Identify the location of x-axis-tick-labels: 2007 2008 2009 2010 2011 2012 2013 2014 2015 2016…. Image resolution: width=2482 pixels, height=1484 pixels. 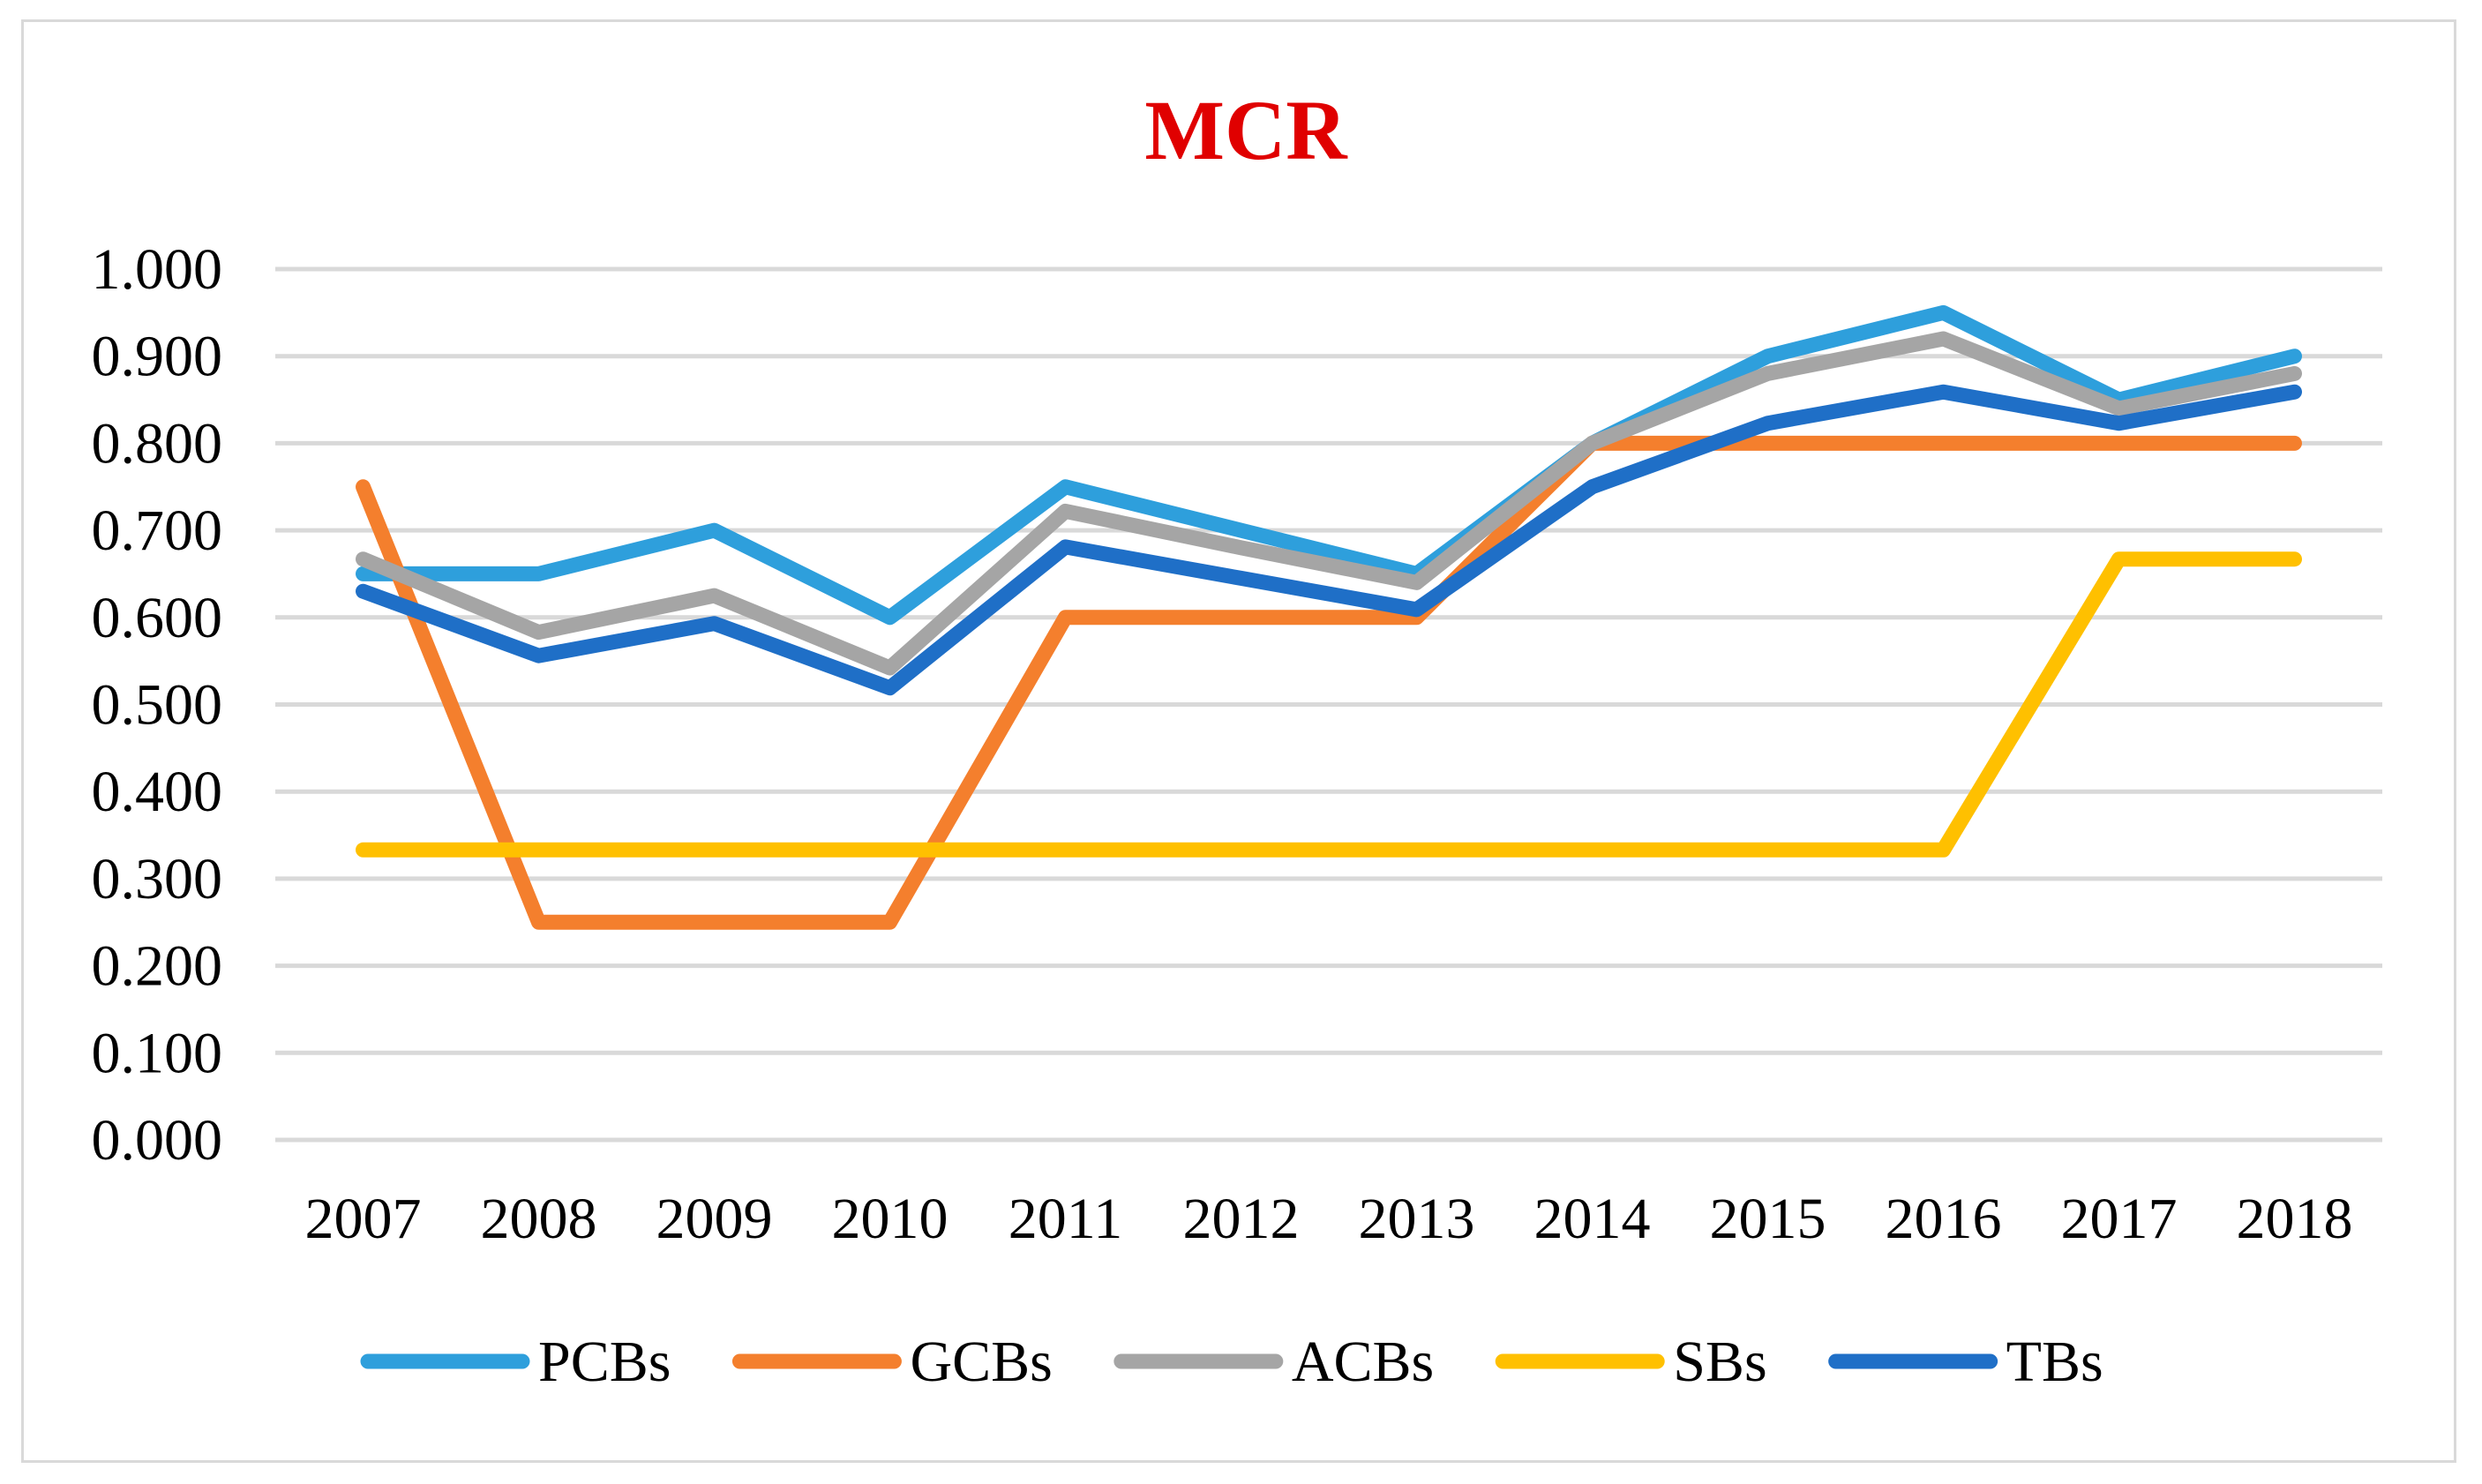
(1329, 1219).